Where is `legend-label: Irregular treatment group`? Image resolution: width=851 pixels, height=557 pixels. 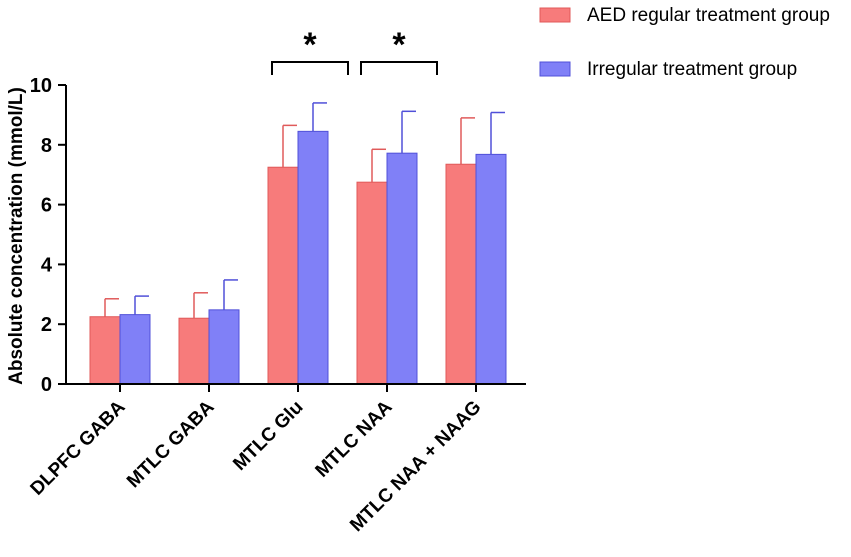 legend-label: Irregular treatment group is located at coordinates (692, 69).